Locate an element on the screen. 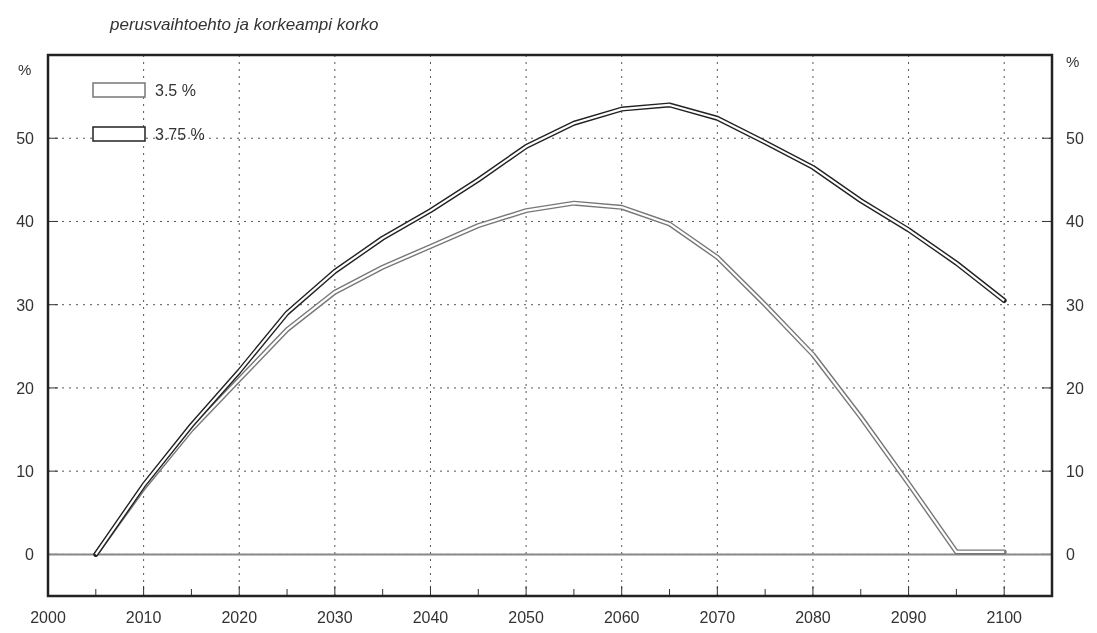 This screenshot has height=633, width=1097. y-tick-label: 40 is located at coordinates (25, 222).